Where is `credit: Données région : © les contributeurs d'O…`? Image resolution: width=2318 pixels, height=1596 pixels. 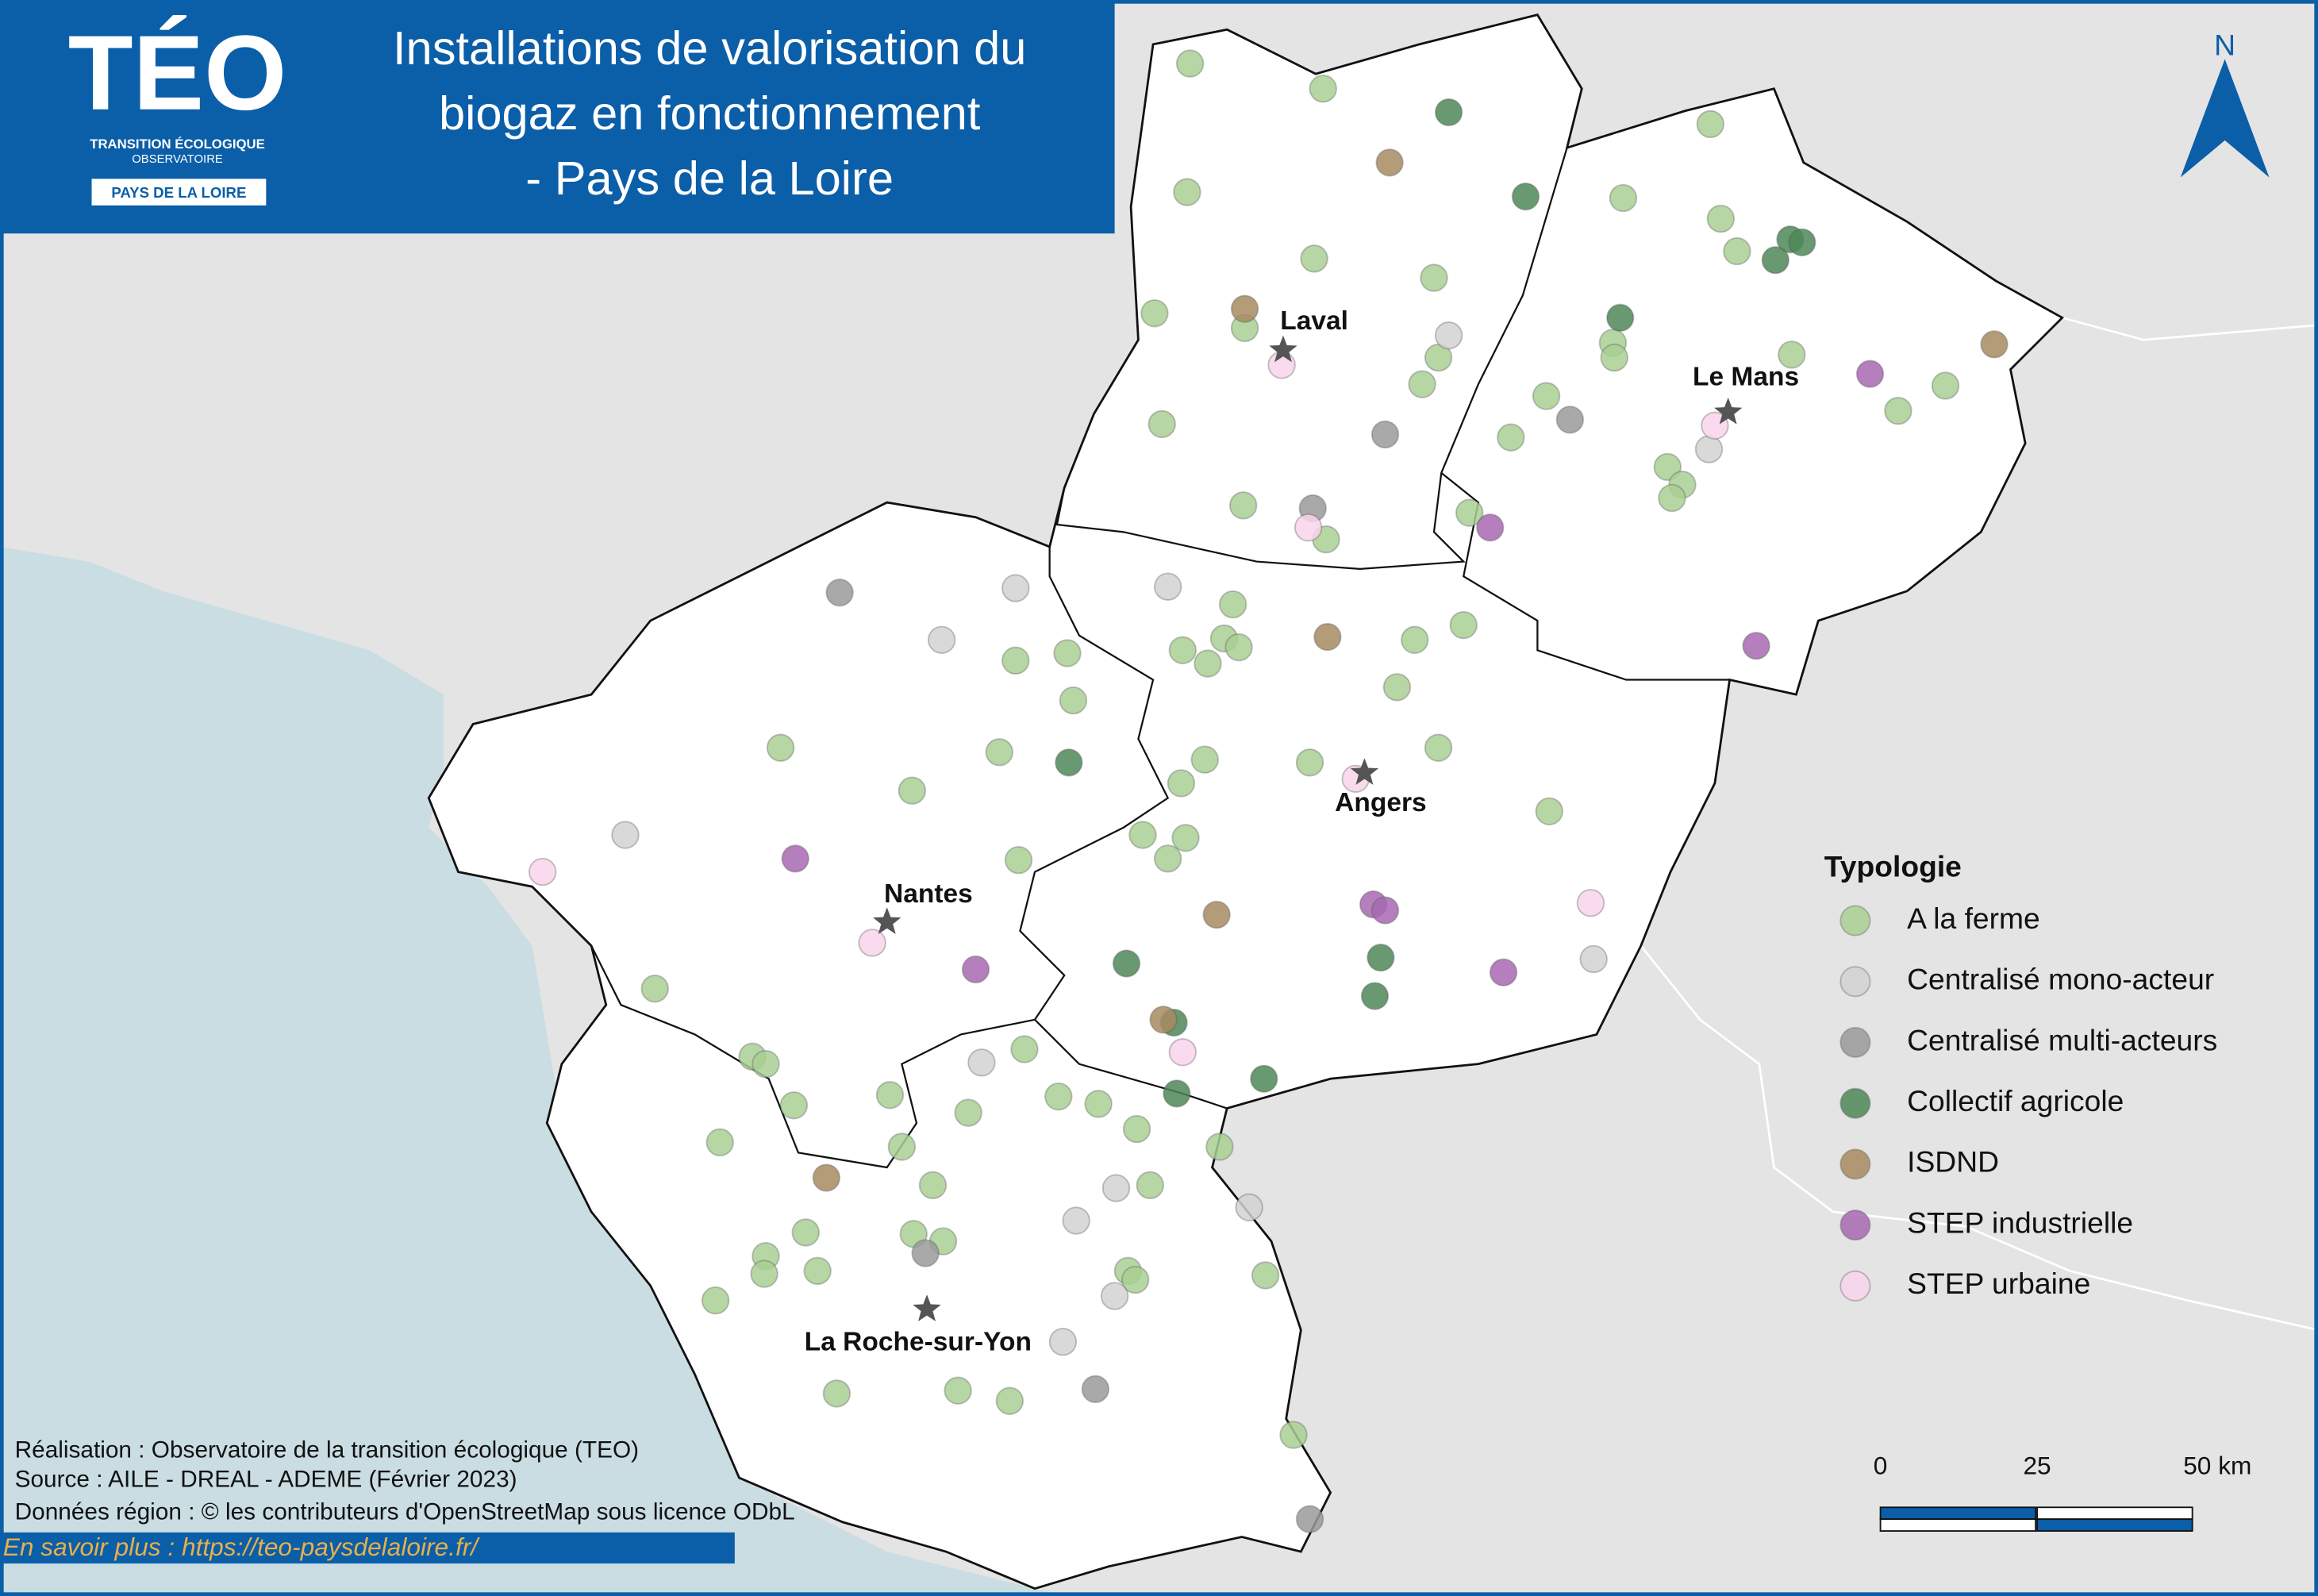 credit: Données région : © les contributeurs d'O… is located at coordinates (405, 1512).